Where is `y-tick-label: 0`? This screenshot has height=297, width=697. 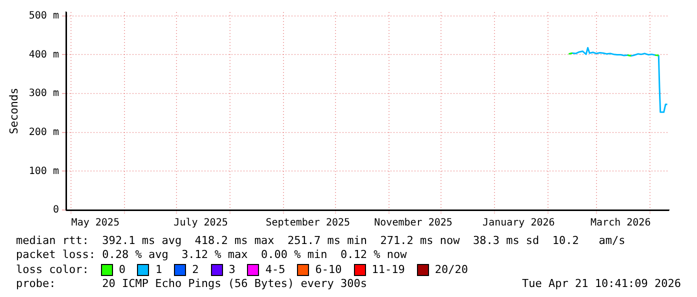 y-tick-label: 0 is located at coordinates (55, 210).